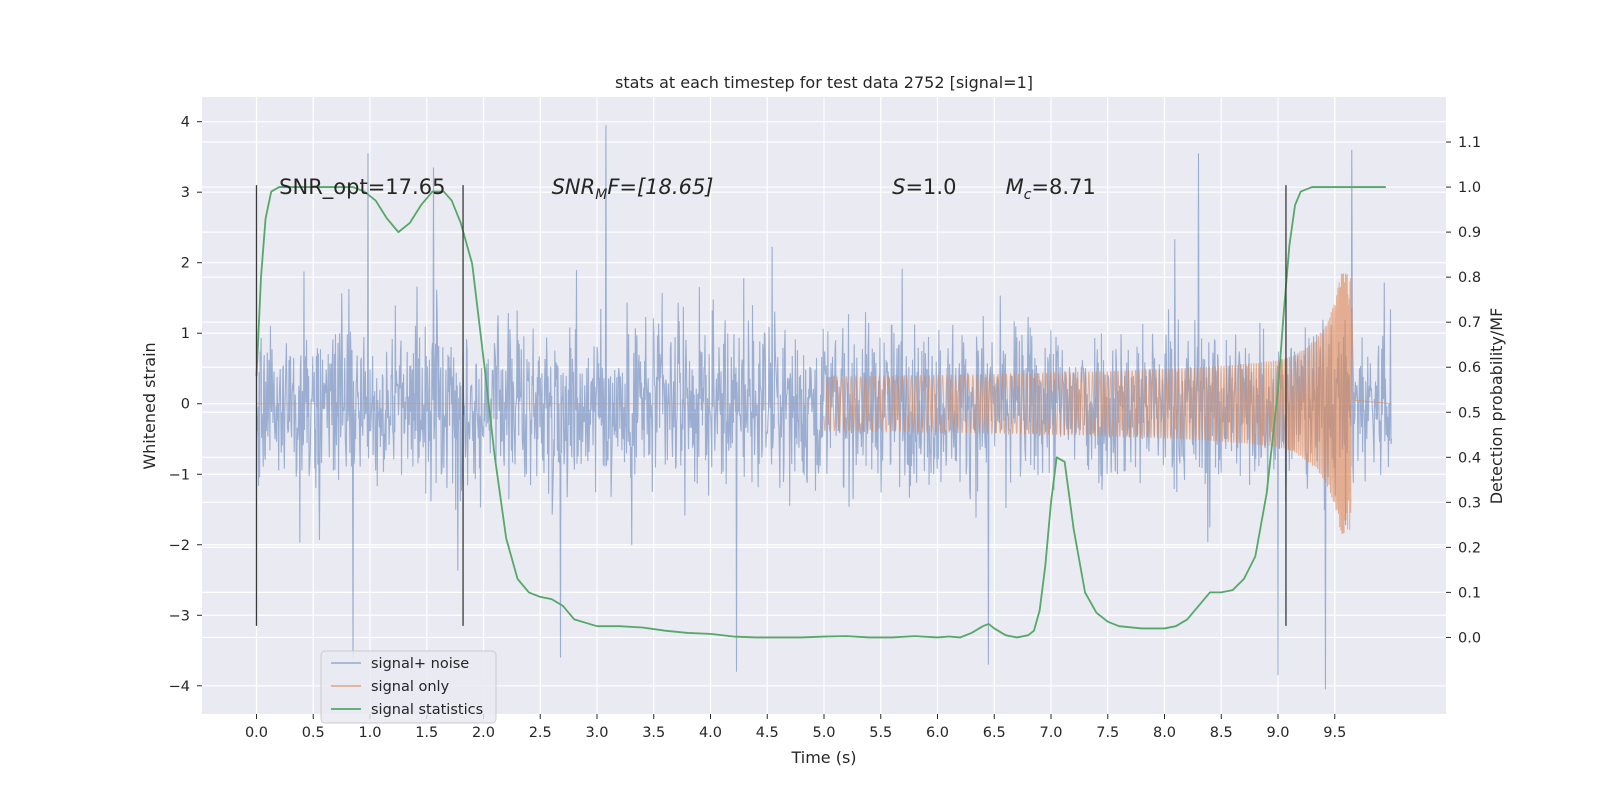 The height and width of the screenshot is (800, 1600). What do you see at coordinates (1469, 390) in the screenshot?
I see `y2-tick-labels: 0.0 0.1 0.2 0.3 0.4 0.5 0.6 0.7 0.8 0.9 1.0 1.1` at bounding box center [1469, 390].